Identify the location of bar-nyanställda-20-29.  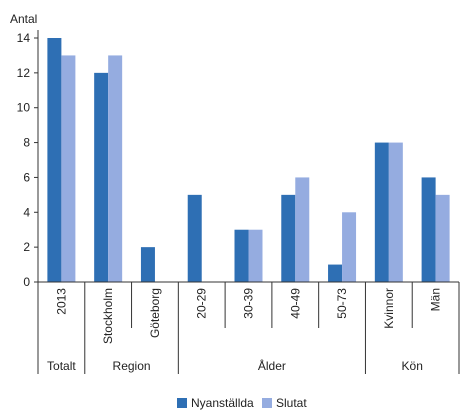
(194, 238).